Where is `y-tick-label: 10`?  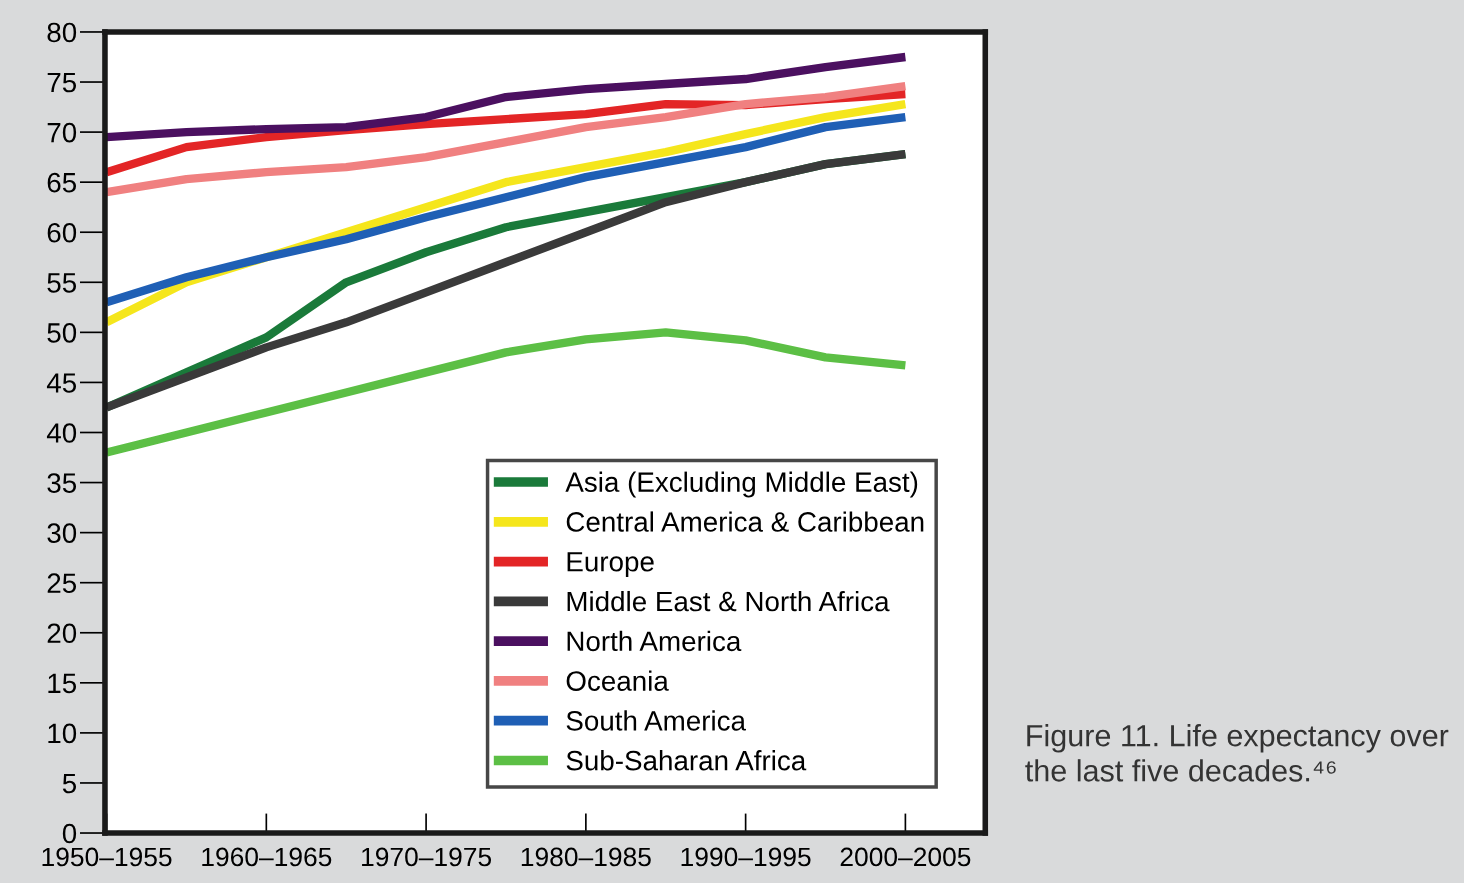
y-tick-label: 10 is located at coordinates (62, 733).